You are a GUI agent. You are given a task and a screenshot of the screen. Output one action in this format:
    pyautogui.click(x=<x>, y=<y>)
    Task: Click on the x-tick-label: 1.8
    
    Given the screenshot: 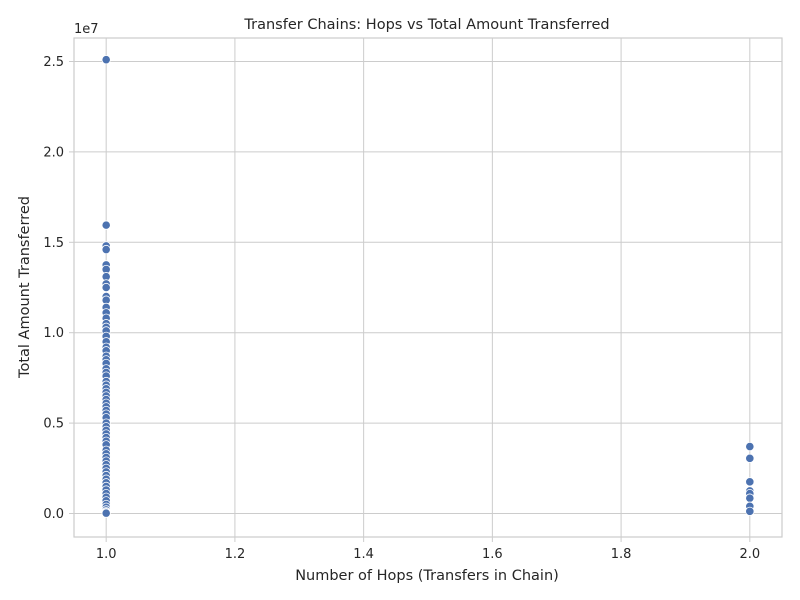 What is the action you would take?
    pyautogui.click(x=621, y=554)
    